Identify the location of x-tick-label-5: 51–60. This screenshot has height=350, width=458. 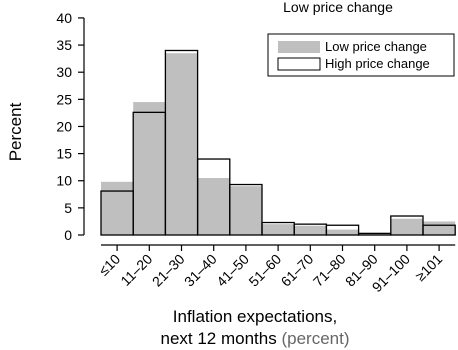
(264, 270).